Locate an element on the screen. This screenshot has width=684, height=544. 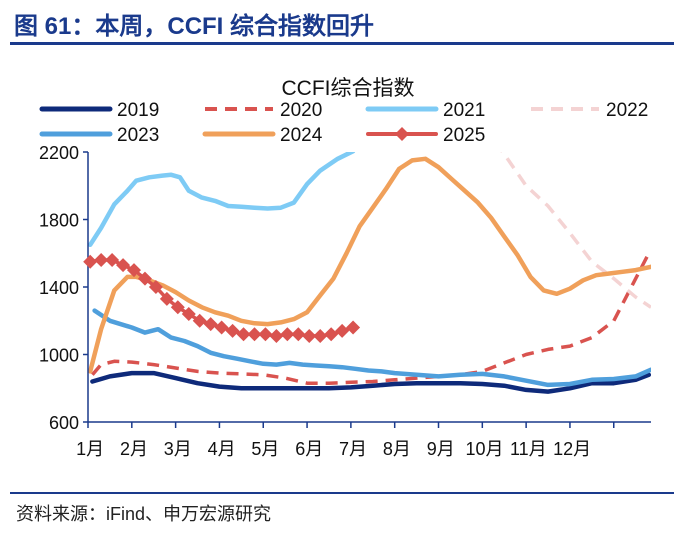
legend-label: 2025 is located at coordinates (464, 135).